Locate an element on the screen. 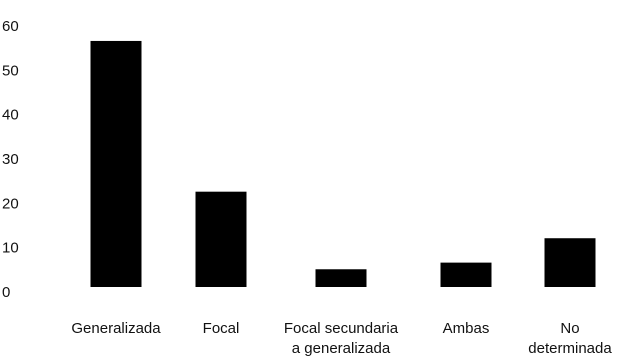 The image size is (635, 359). x-category-label: Focal is located at coordinates (221, 328).